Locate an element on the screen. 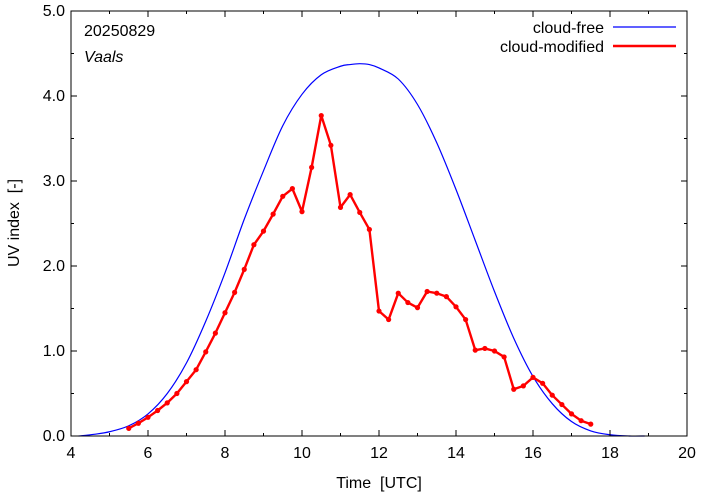 The height and width of the screenshot is (497, 702). date-annotation: 20250829 is located at coordinates (119, 31).